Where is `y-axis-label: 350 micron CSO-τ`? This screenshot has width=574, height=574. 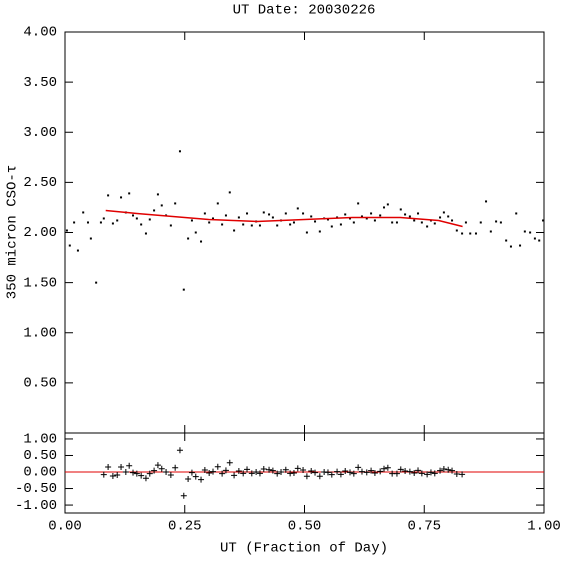 y-axis-label: 350 micron CSO-τ is located at coordinates (13, 232).